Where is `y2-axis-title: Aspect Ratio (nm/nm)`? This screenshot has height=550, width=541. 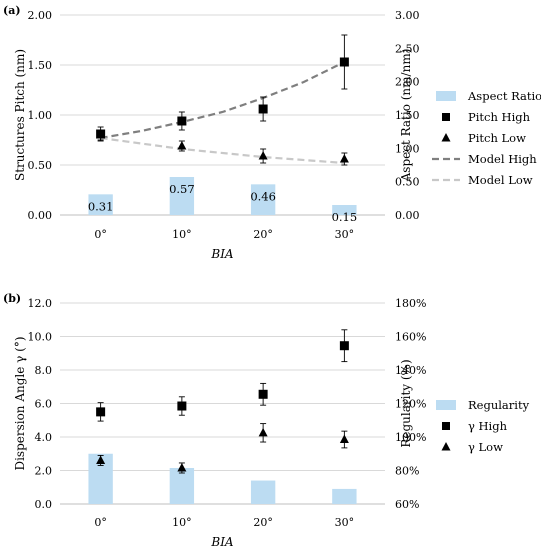 y2-axis-title: Aspect Ratio (nm/nm) is located at coordinates (406, 116).